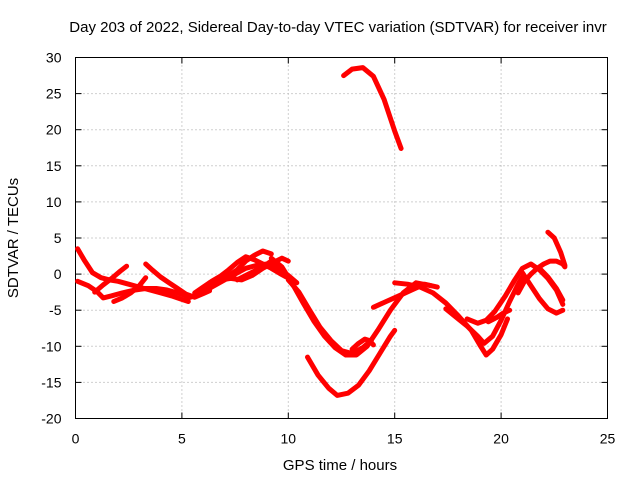 Image resolution: width=640 pixels, height=480 pixels. I want to click on x-tick-label: 20, so click(501, 439).